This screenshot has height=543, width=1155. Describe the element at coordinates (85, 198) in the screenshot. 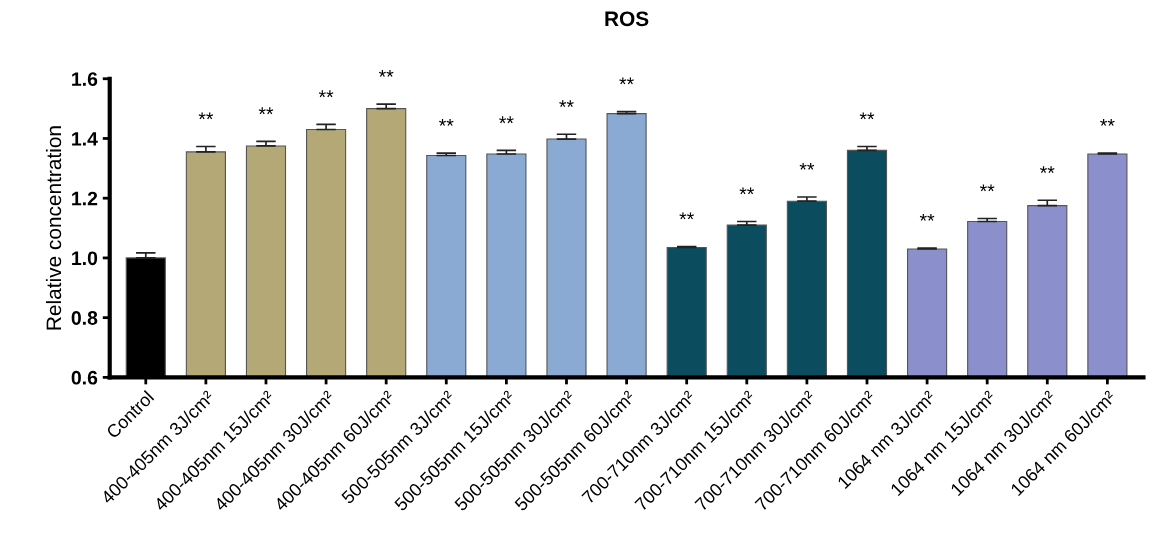

I see `y-tick-label: 1.2` at that location.